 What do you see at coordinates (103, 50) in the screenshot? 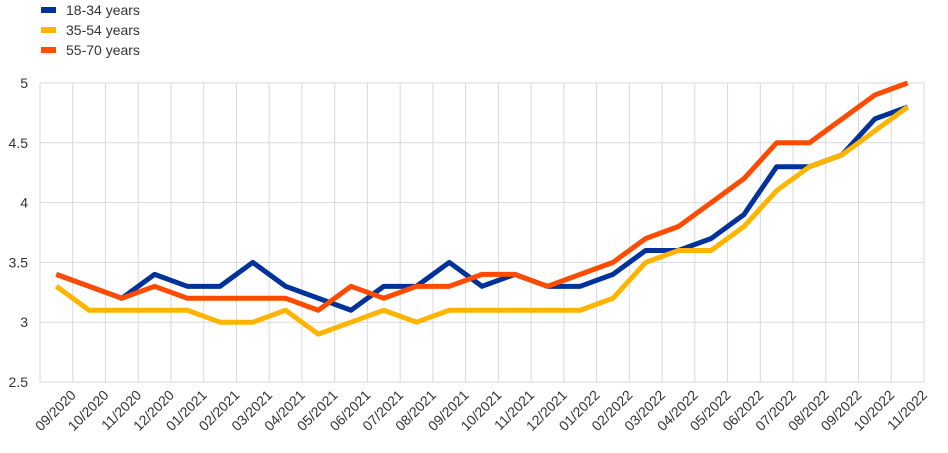
I see `legend-label: 55-70 years` at bounding box center [103, 50].